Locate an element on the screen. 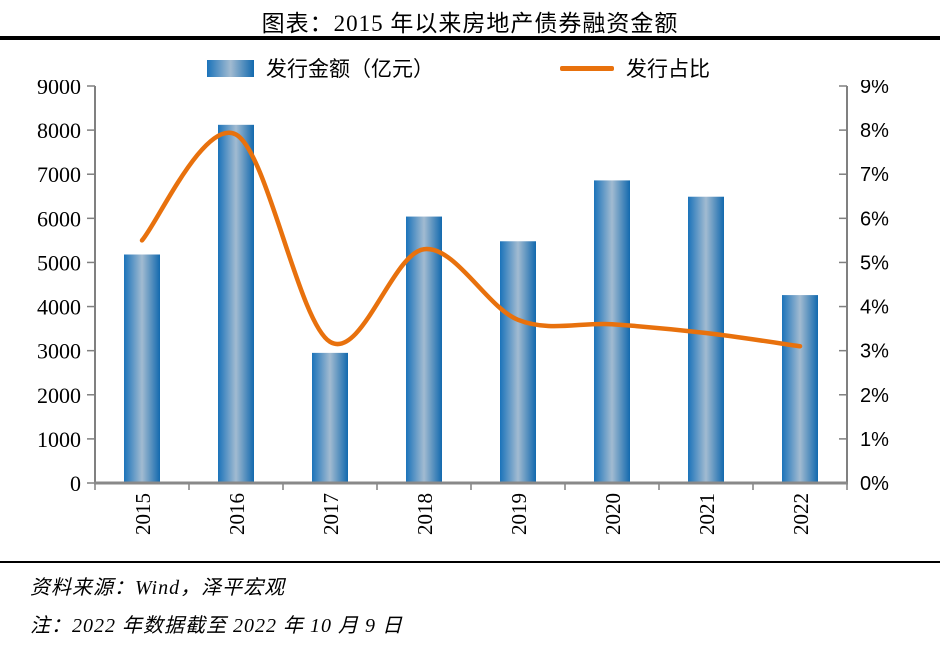  left-axis-label: 5000 is located at coordinates (59, 262).